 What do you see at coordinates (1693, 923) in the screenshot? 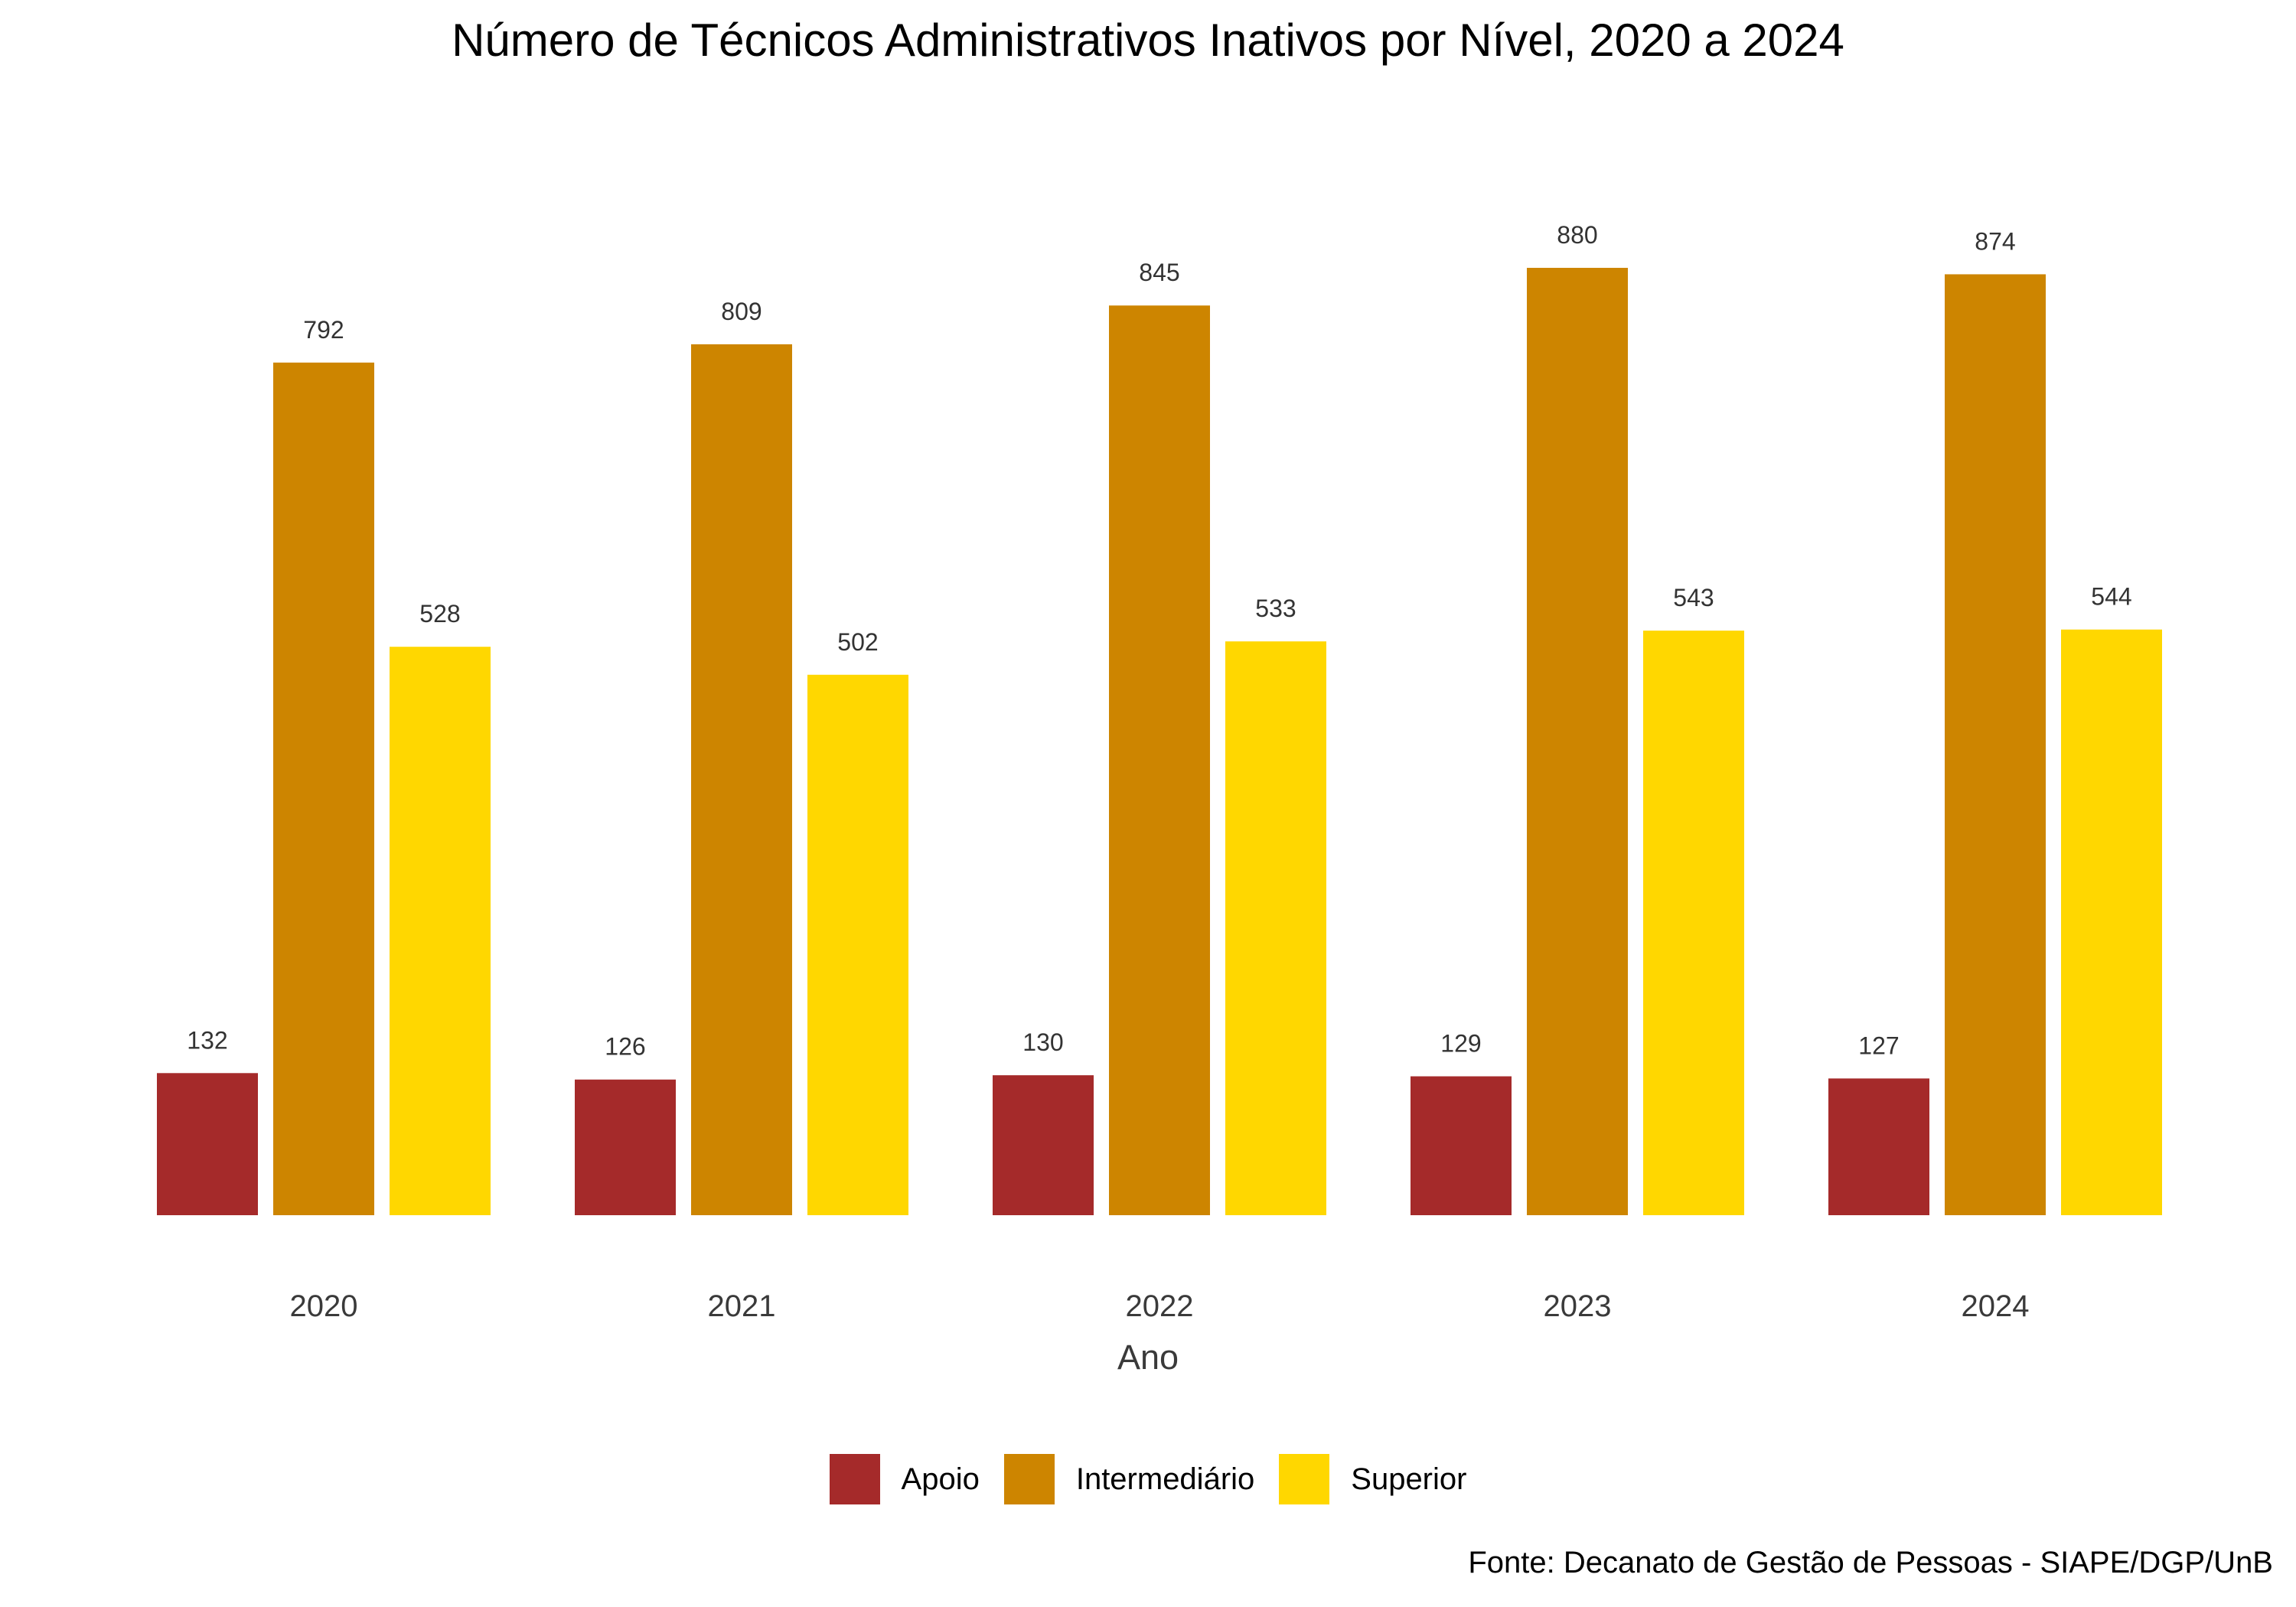
I see `bar-superior-2023` at bounding box center [1693, 923].